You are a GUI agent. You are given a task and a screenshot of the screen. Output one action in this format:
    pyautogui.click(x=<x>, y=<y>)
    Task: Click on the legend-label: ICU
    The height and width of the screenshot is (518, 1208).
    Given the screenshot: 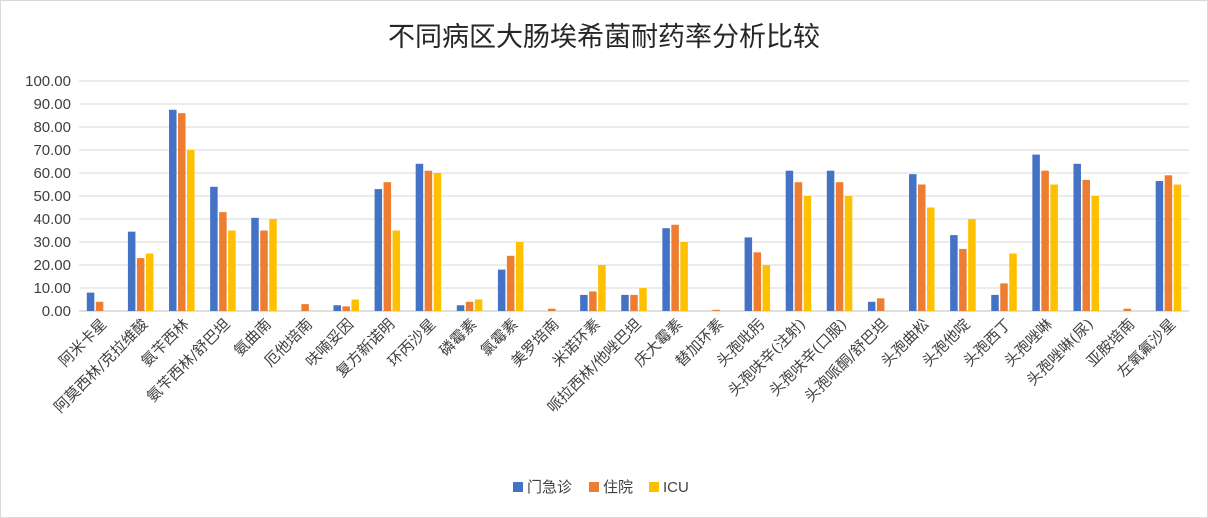 What is the action you would take?
    pyautogui.click(x=676, y=487)
    